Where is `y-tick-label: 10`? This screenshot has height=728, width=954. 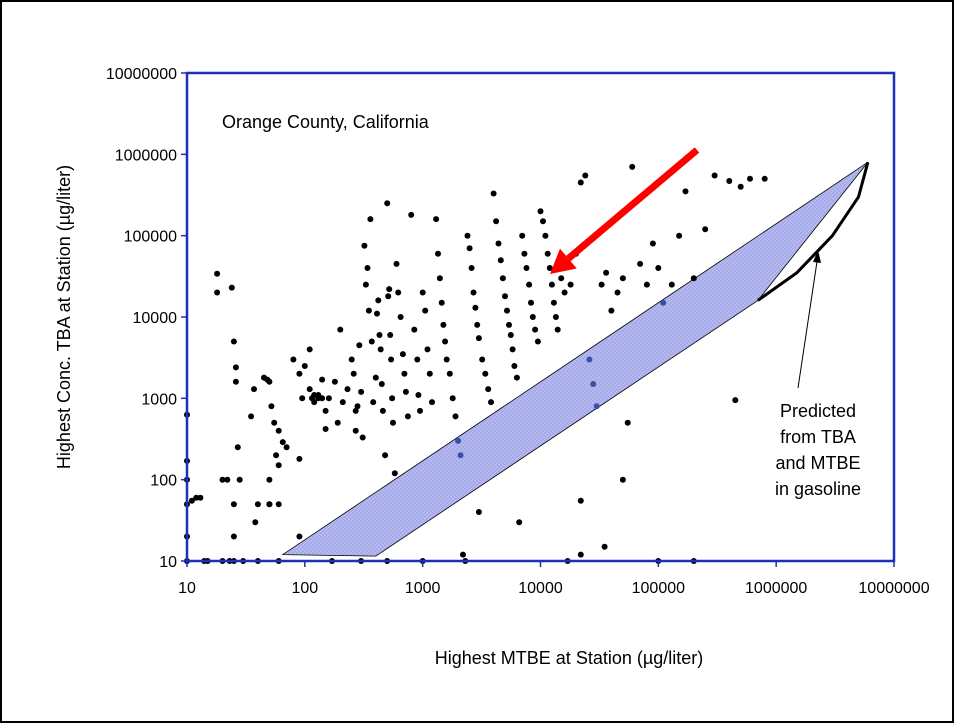 y-tick-label: 10 is located at coordinates (168, 562).